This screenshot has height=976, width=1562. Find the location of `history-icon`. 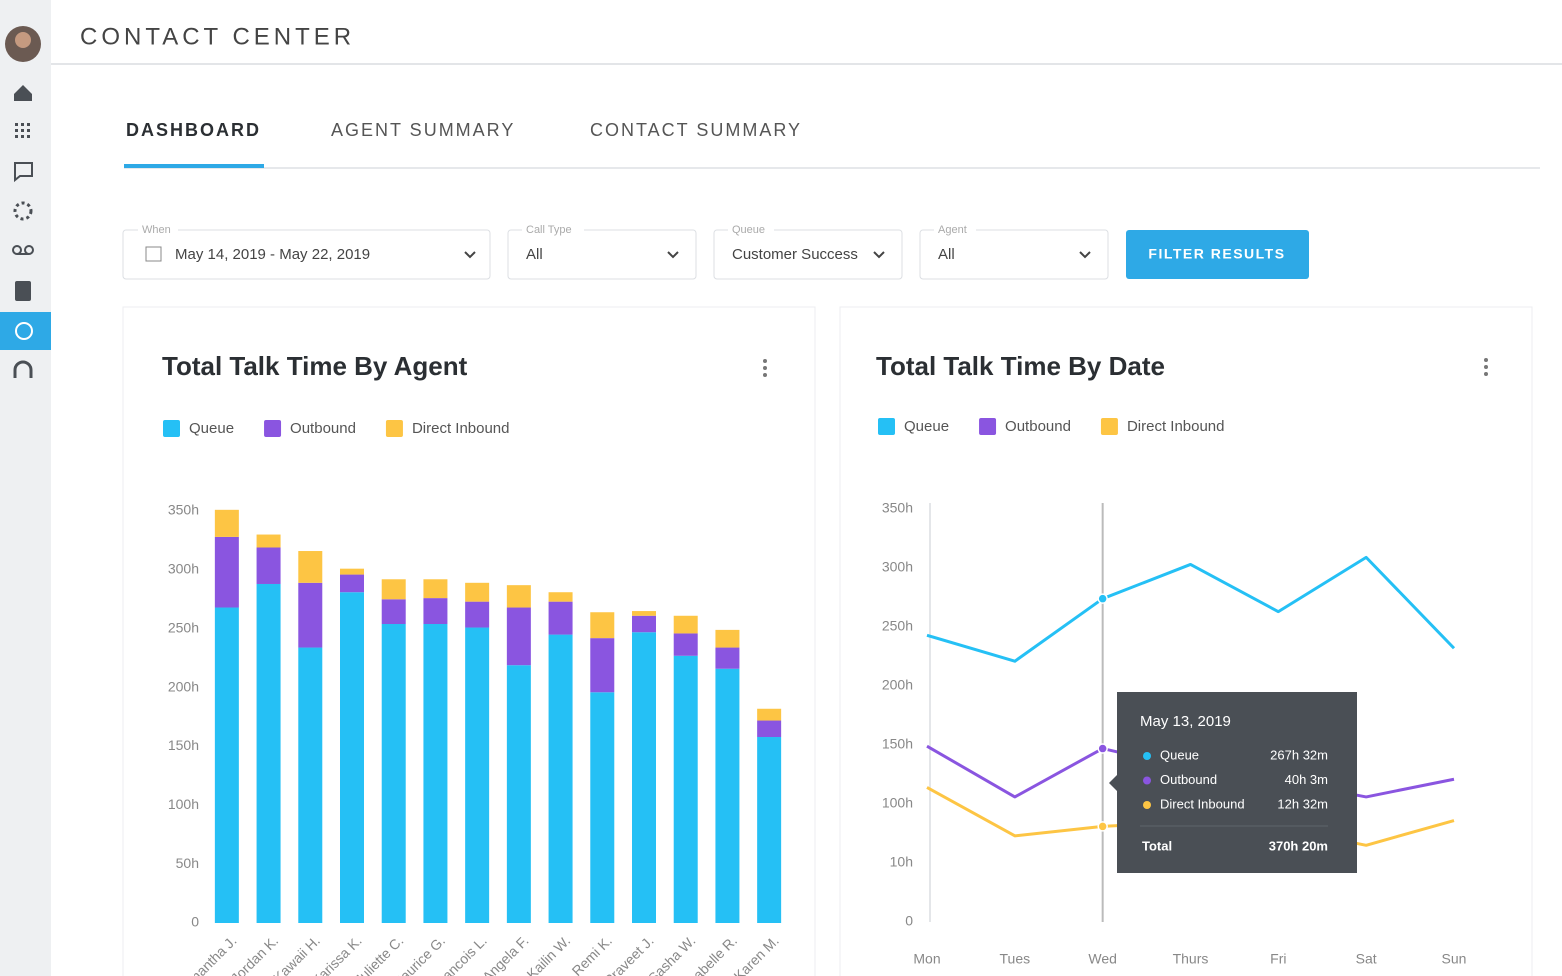

history-icon is located at coordinates (24, 331).